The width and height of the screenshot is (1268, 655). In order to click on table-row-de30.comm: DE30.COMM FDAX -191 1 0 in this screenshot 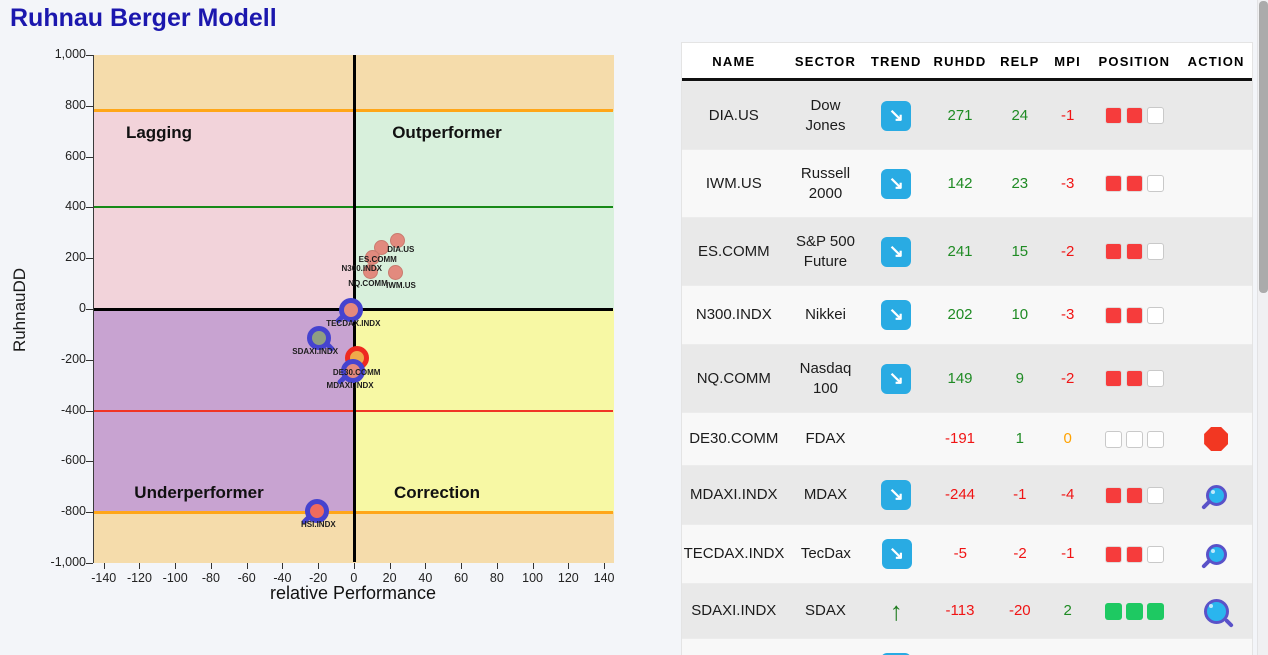, I will do `click(967, 438)`.